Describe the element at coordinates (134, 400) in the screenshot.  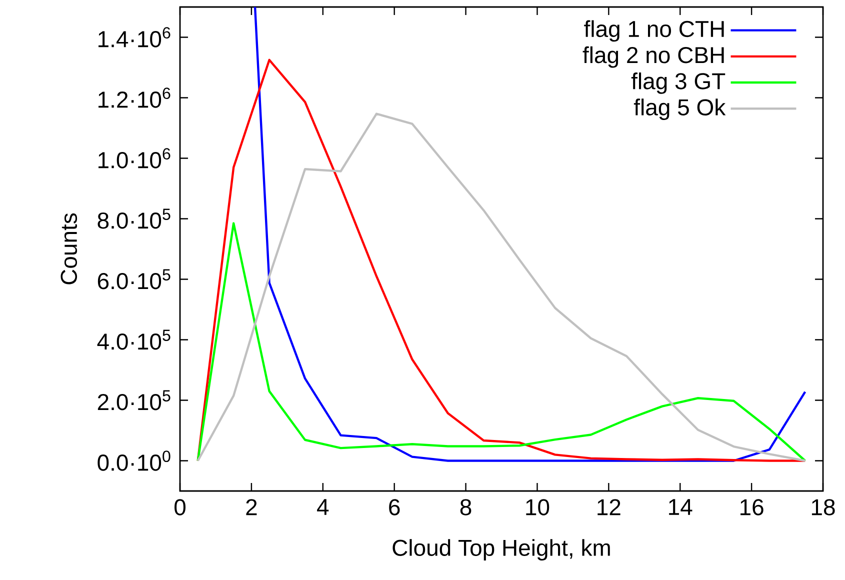
I see `y-tick-label: 2.0·10$^{5}$` at that location.